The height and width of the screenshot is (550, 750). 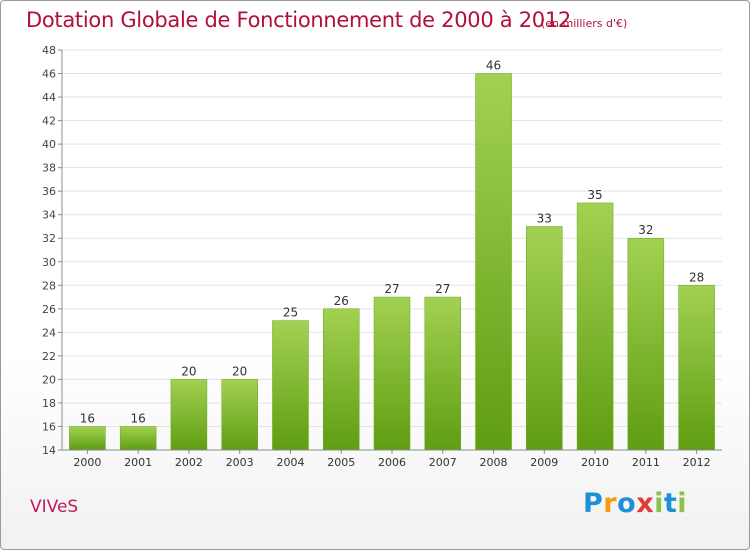 I want to click on data-label-2004: 25, so click(x=290, y=313).